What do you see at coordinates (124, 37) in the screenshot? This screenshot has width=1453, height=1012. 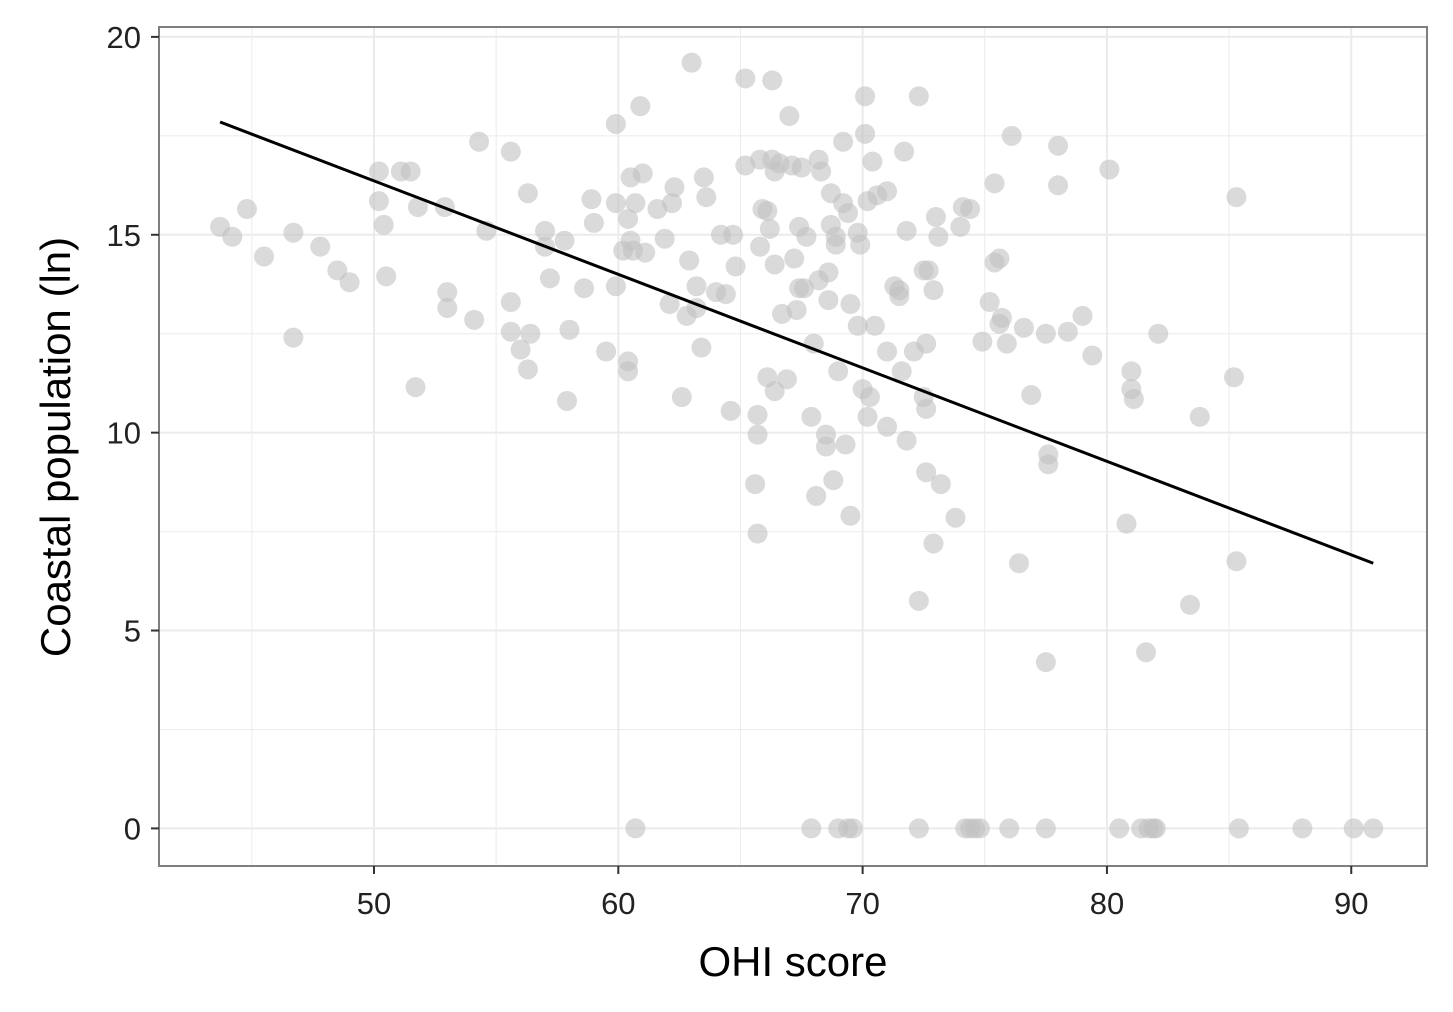 I see `y-tick-label: 20` at bounding box center [124, 37].